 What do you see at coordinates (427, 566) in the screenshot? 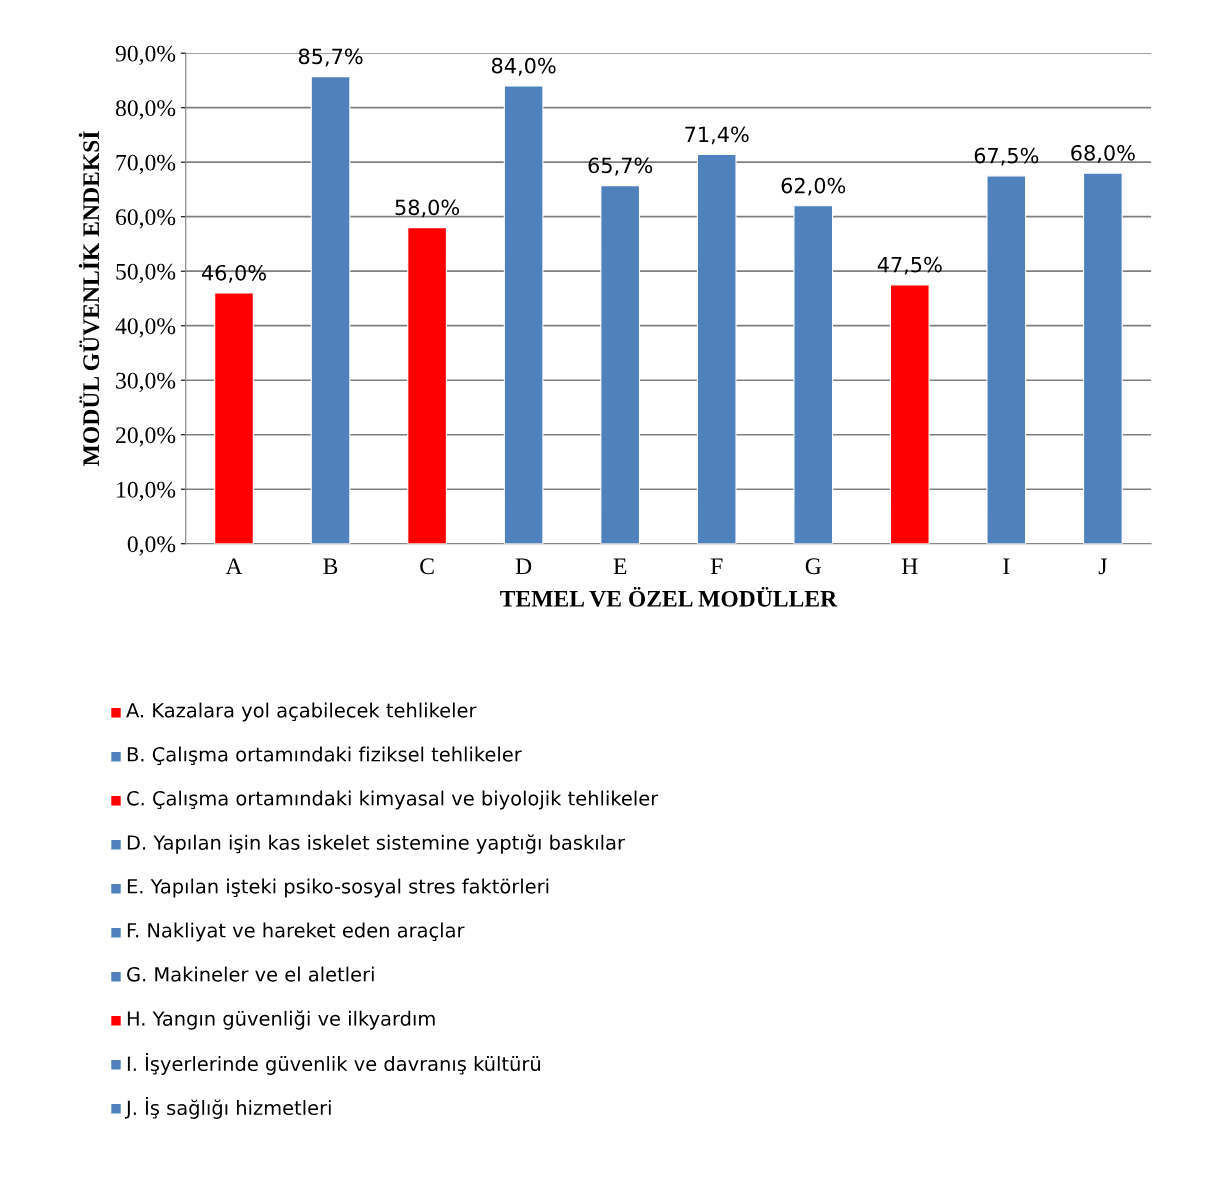
I see `x-tick-label: C` at bounding box center [427, 566].